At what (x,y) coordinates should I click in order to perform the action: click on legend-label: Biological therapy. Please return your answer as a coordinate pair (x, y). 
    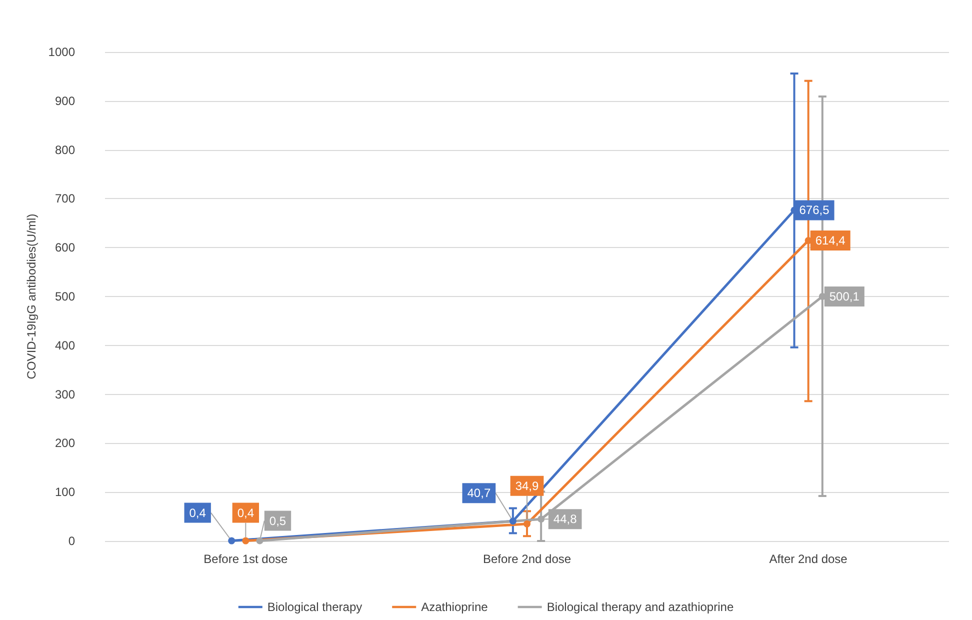
    Looking at the image, I should click on (314, 607).